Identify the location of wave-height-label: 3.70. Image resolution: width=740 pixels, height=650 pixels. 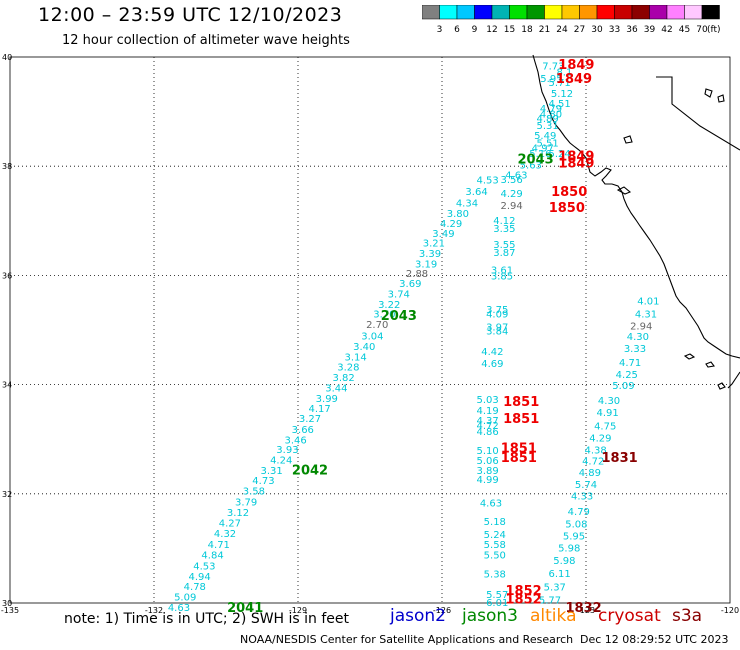
(384, 315).